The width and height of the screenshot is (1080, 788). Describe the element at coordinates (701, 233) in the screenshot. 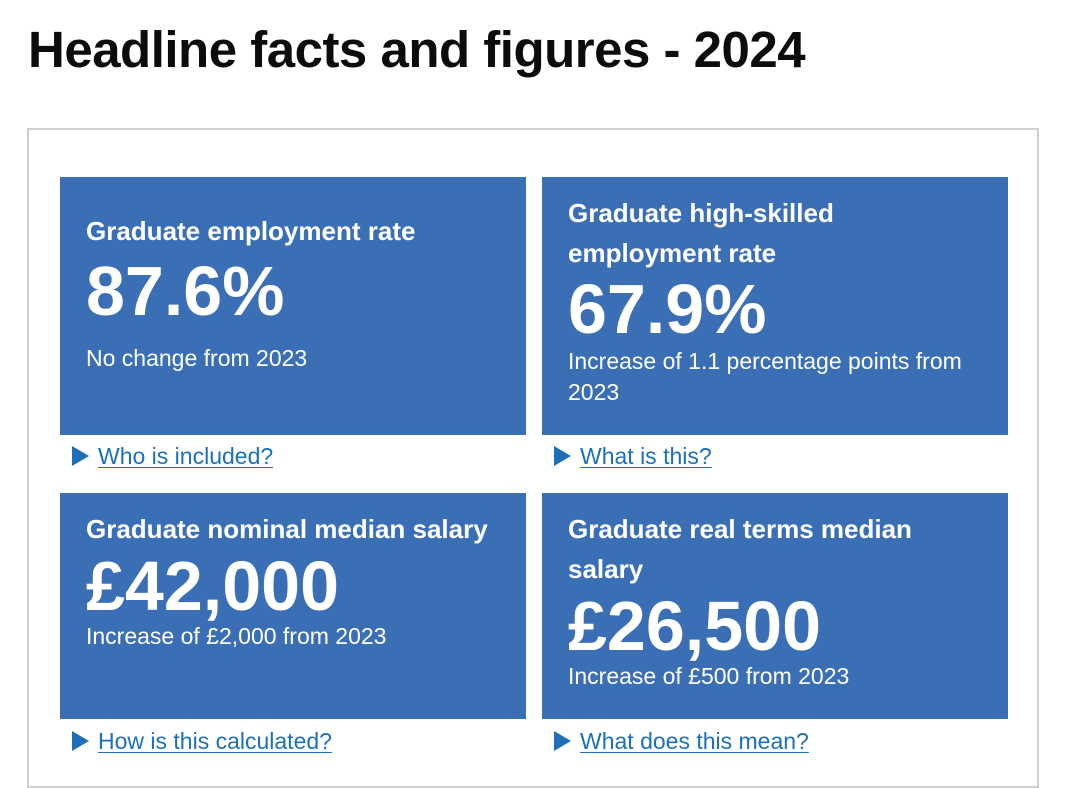

I see `tile-heading: Graduate high-skilled employment rate` at that location.